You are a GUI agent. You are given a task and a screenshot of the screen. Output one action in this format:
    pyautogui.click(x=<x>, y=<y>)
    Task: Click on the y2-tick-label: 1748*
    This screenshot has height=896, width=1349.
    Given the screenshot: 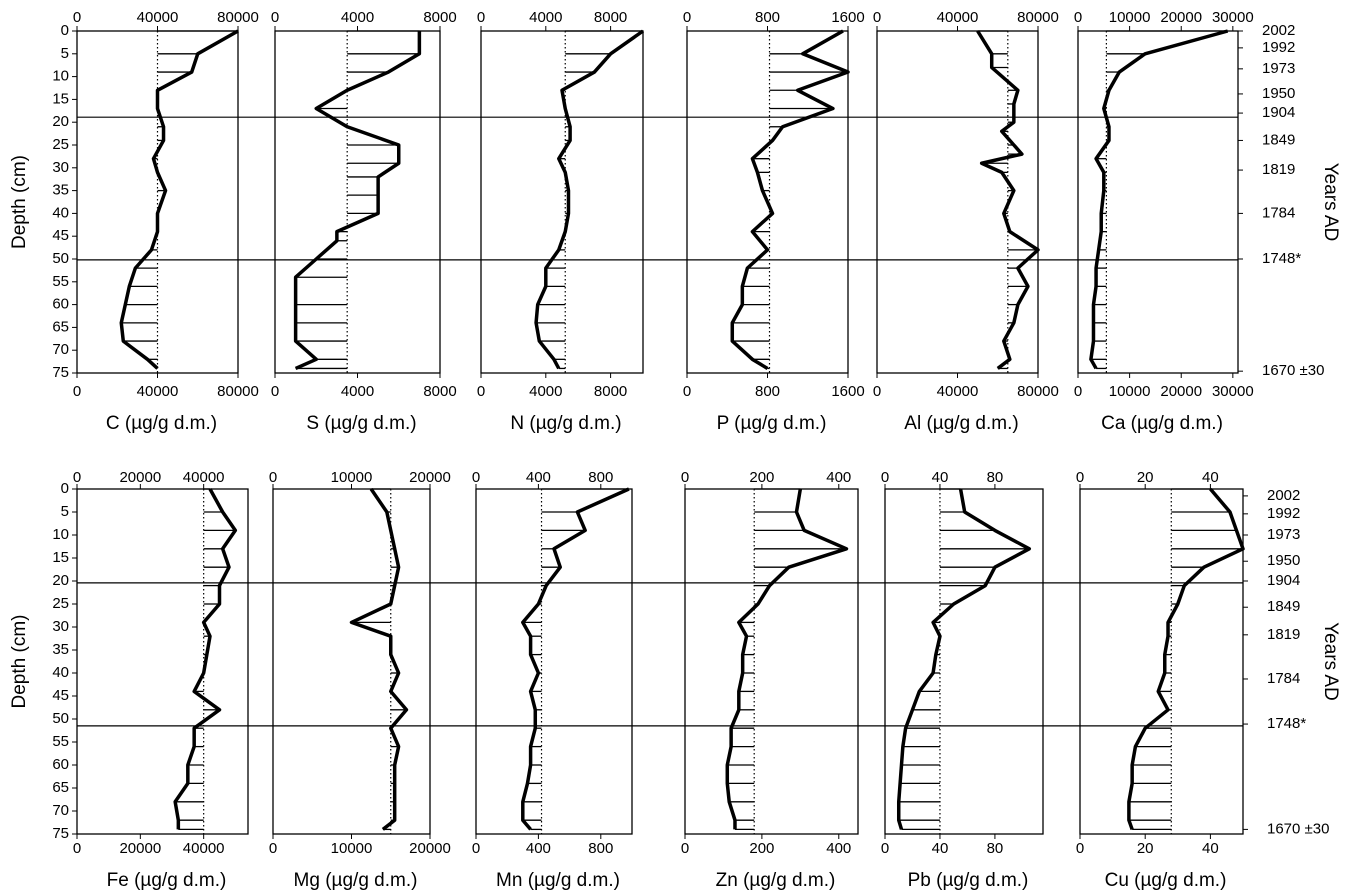 What is the action you would take?
    pyautogui.click(x=1281, y=258)
    